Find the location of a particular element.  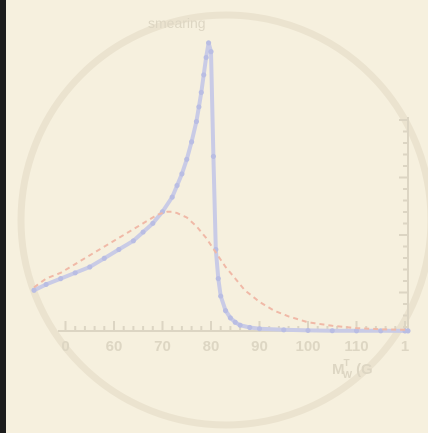

x-tick-label: 1 is located at coordinates (405, 346).